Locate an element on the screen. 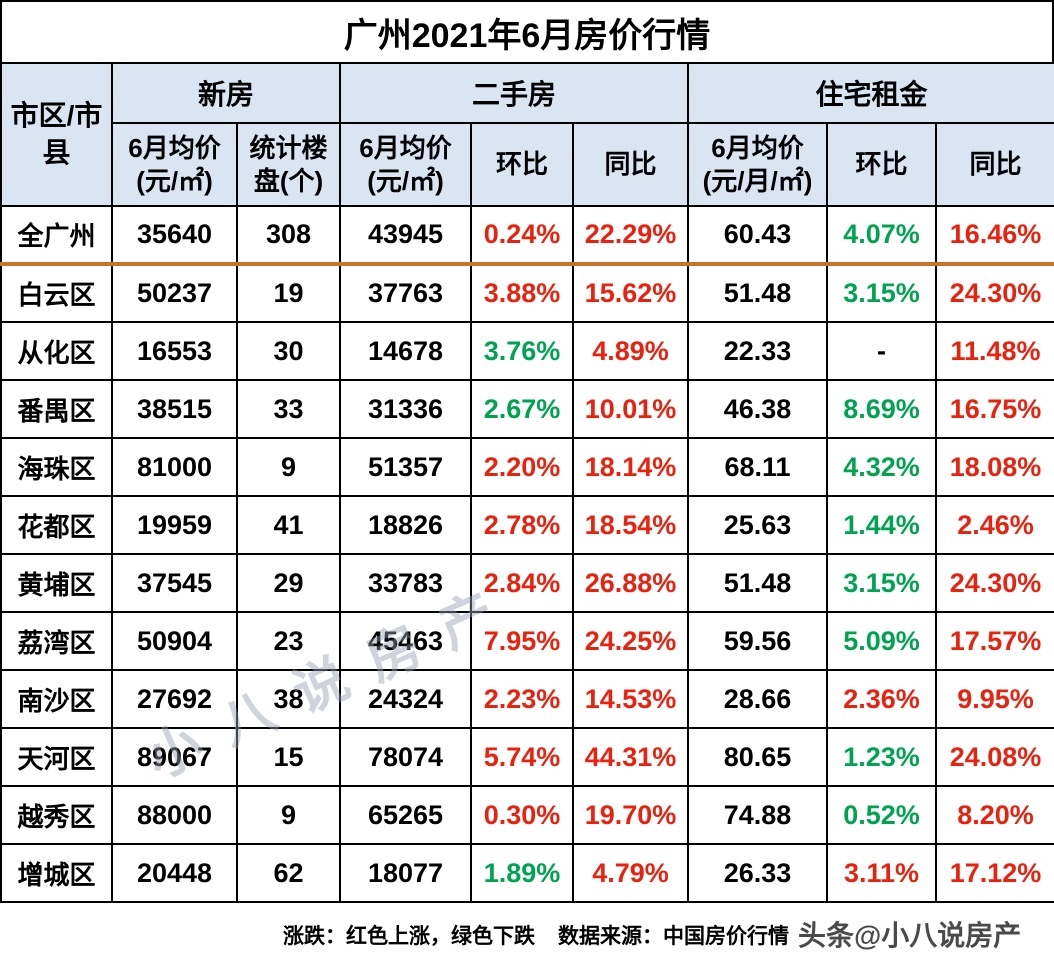 Image resolution: width=1054 pixels, height=961 pixels. value-cell: 14678 is located at coordinates (406, 351).